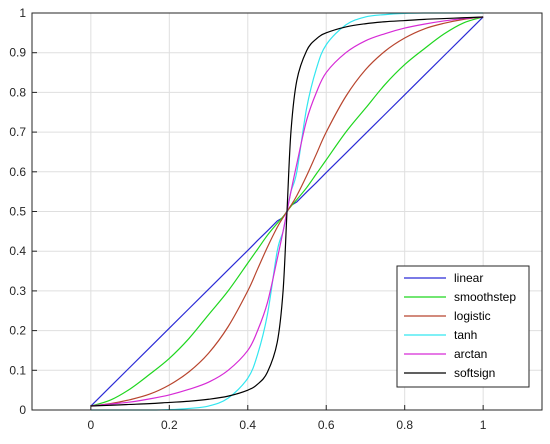  Describe the element at coordinates (470, 354) in the screenshot. I see `legend-label-arctan: arctan` at that location.